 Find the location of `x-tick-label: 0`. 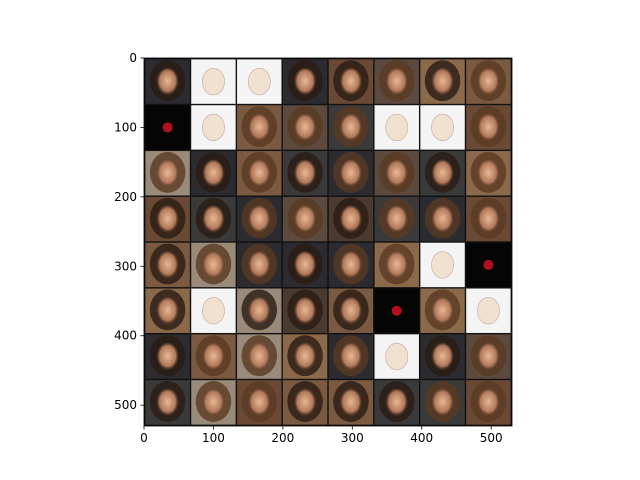

x-tick-label: 0 is located at coordinates (144, 438).